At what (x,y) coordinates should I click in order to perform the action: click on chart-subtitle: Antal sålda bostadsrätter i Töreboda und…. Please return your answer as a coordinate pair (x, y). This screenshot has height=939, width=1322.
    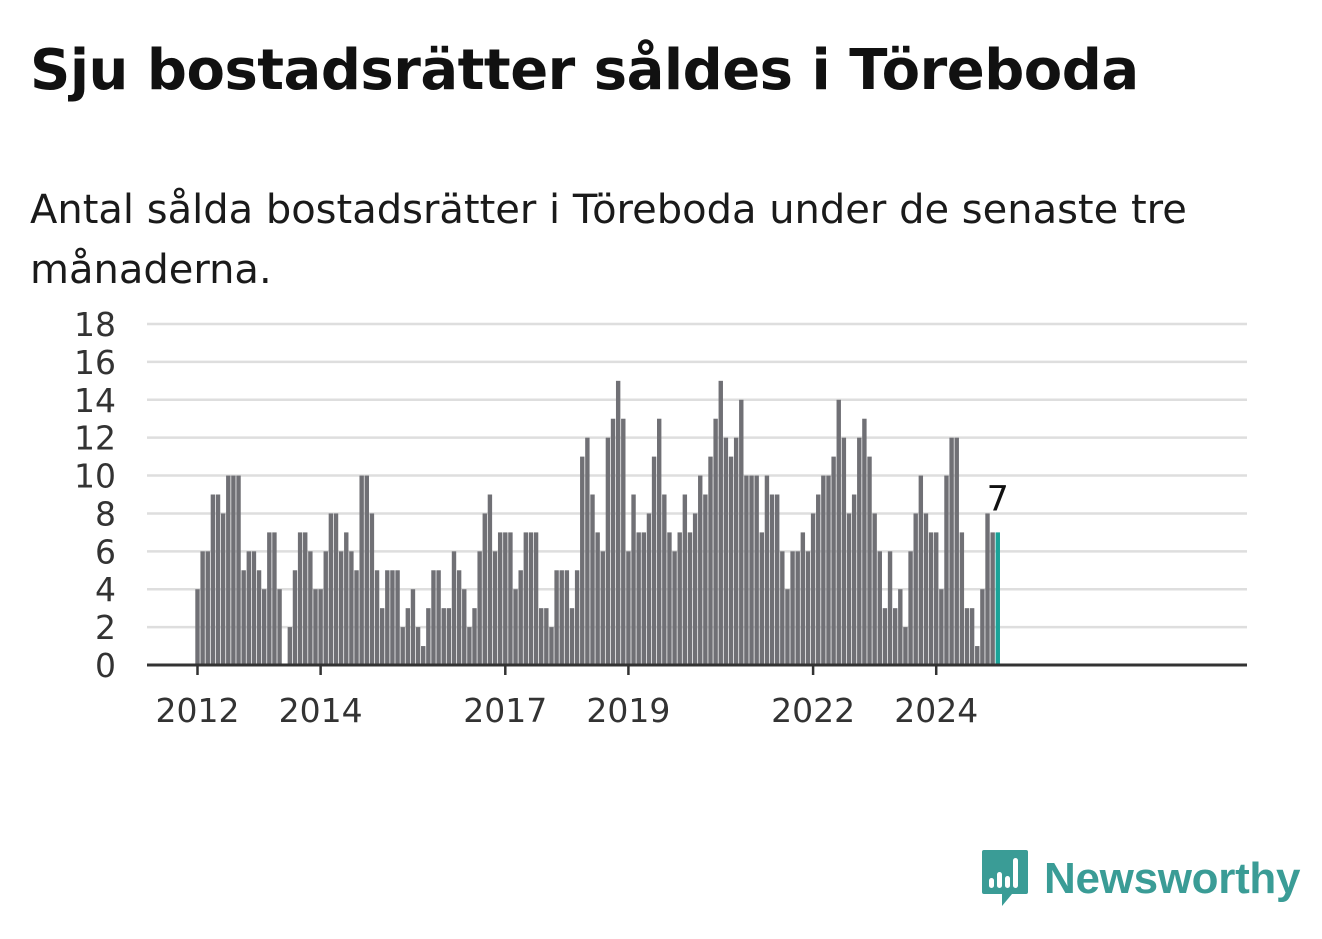
    Looking at the image, I should click on (608, 240).